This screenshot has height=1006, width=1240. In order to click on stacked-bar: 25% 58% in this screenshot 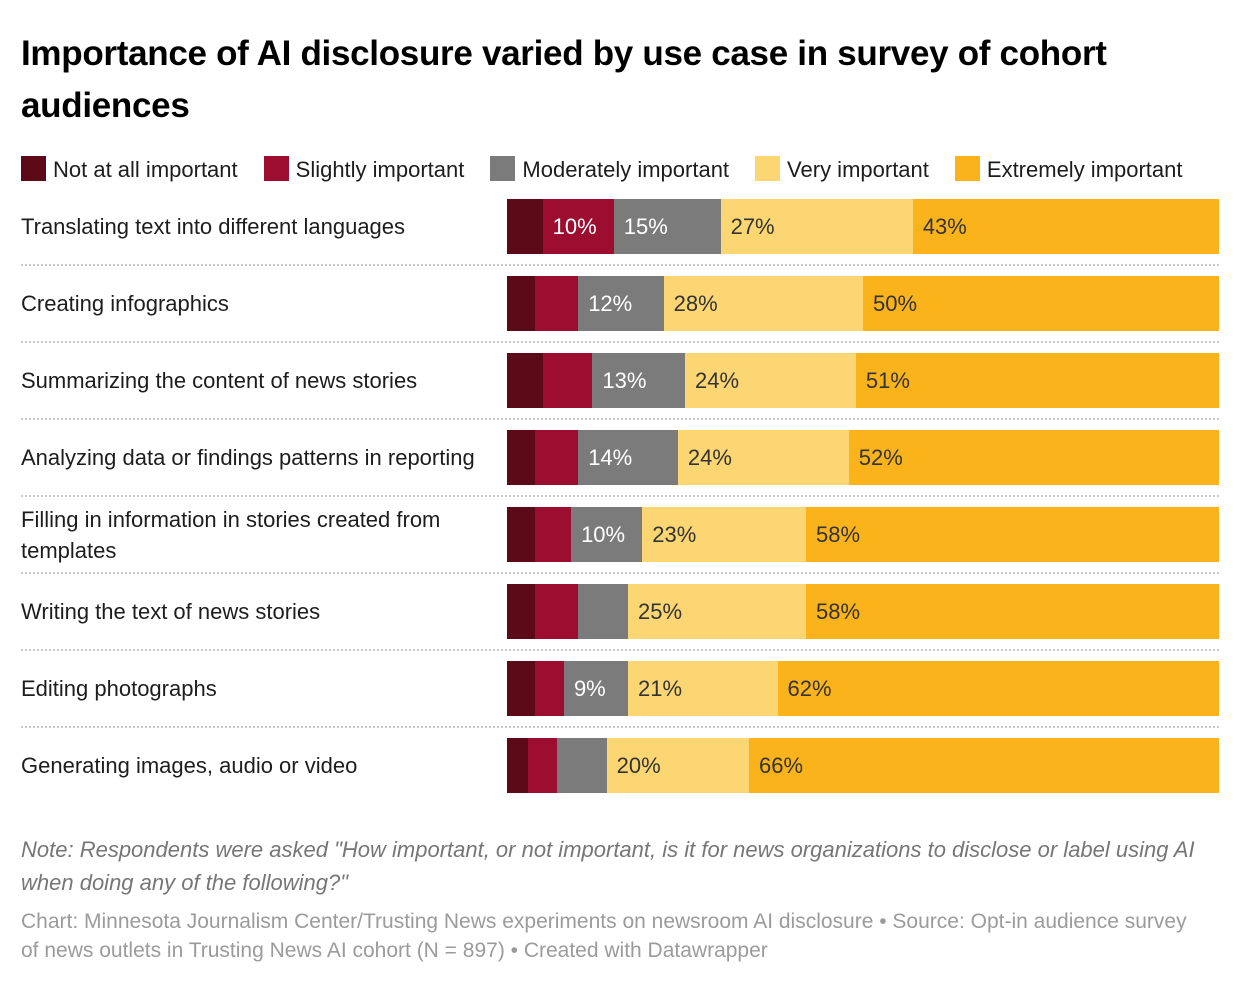, I will do `click(863, 611)`.